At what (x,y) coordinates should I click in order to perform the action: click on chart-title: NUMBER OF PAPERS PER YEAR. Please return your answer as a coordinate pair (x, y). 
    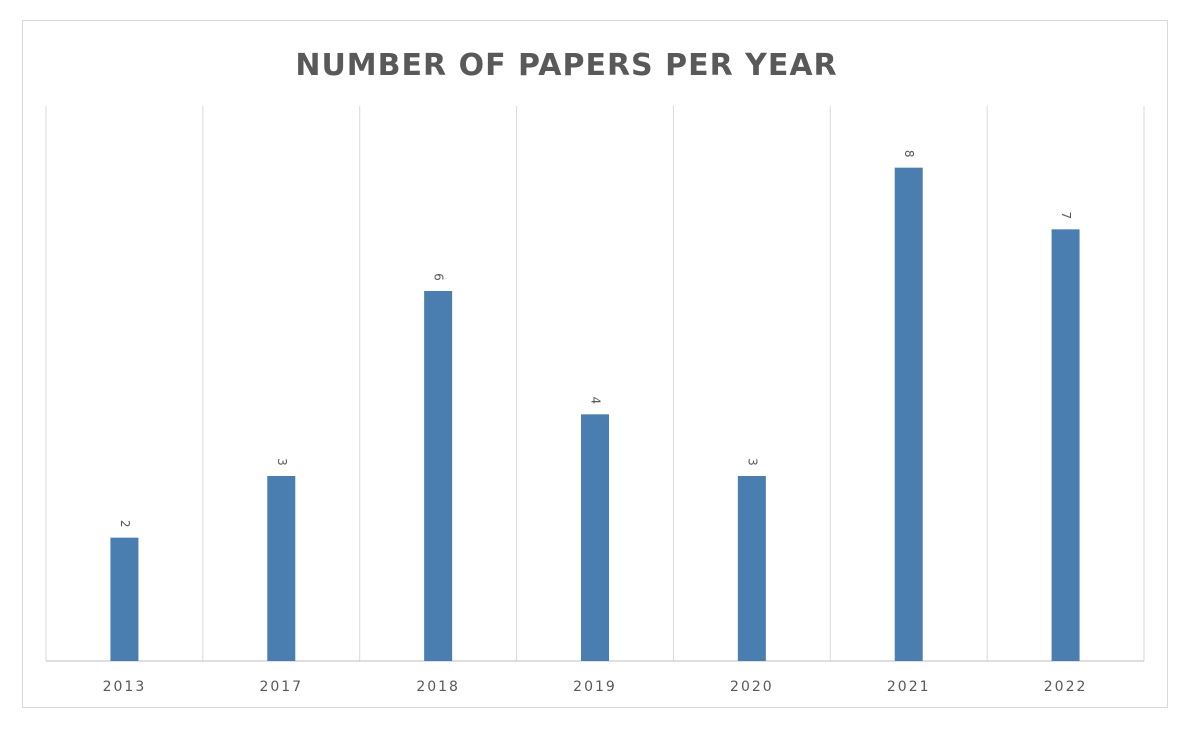
    Looking at the image, I should click on (566, 65).